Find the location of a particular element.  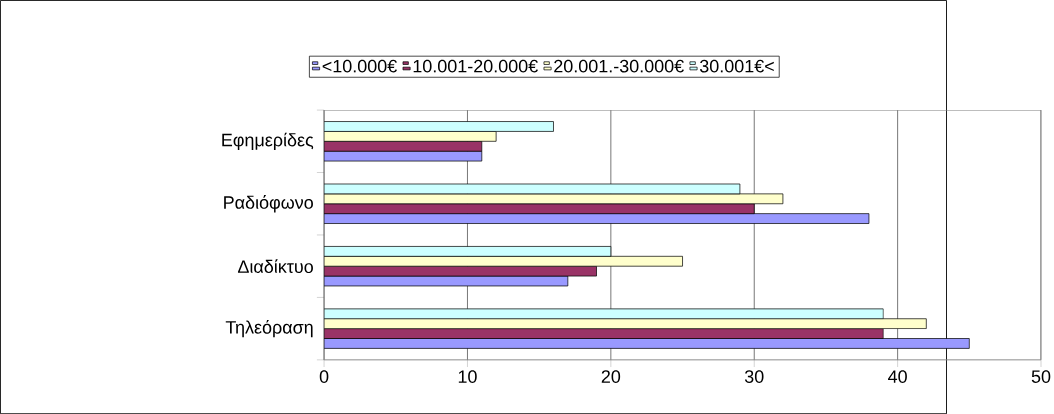

x-tick-label: 20 is located at coordinates (611, 376).